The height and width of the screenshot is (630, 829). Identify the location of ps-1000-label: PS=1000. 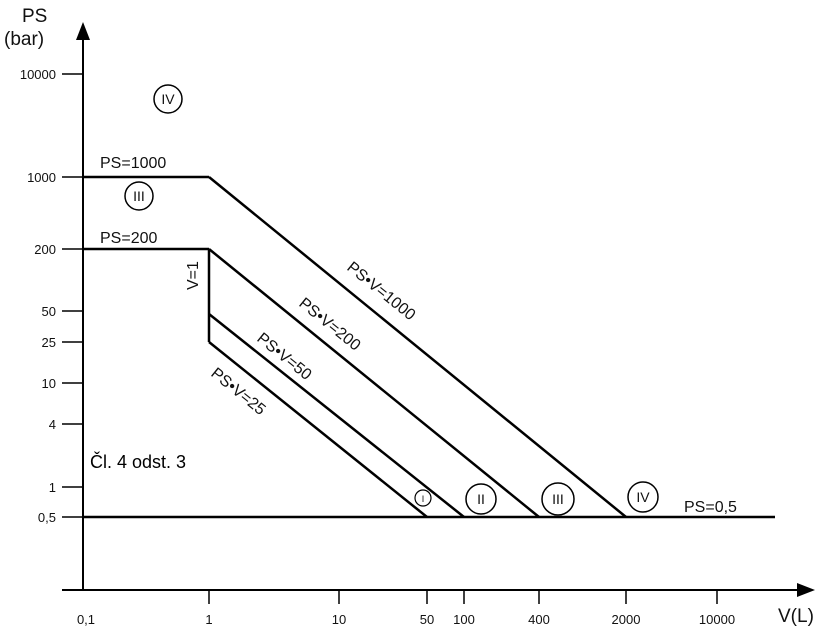
(133, 163).